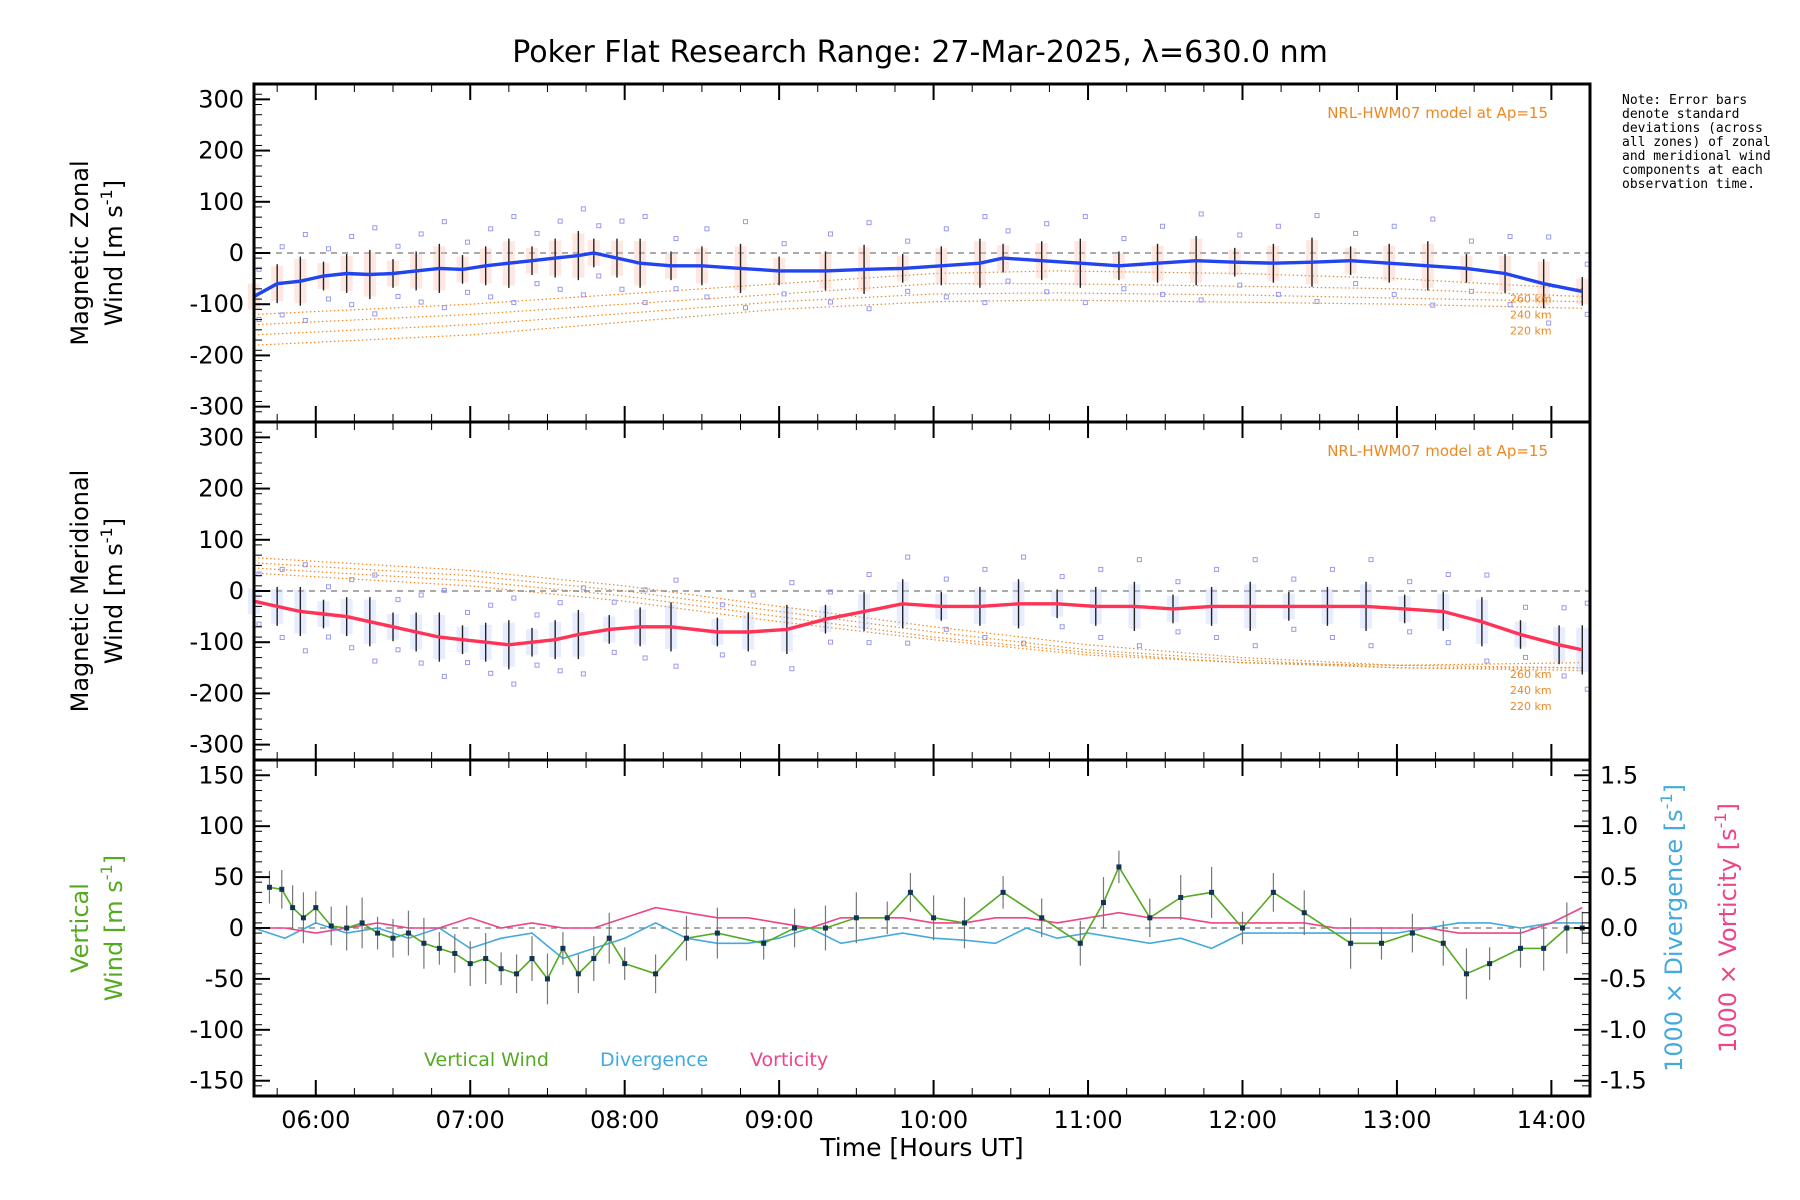  What do you see at coordinates (1666, 801) in the screenshot?
I see `divergence-ylabel-exp: -1` at bounding box center [1666, 801].